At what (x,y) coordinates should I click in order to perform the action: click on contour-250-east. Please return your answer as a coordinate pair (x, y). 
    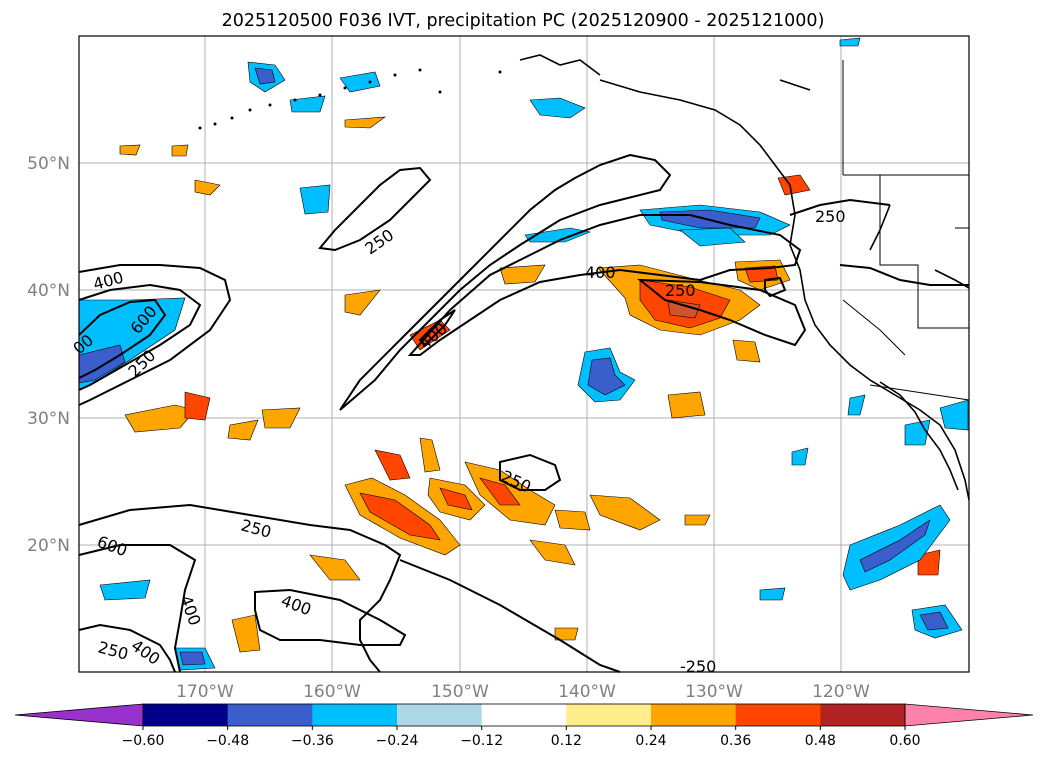
    Looking at the image, I should click on (722, 312).